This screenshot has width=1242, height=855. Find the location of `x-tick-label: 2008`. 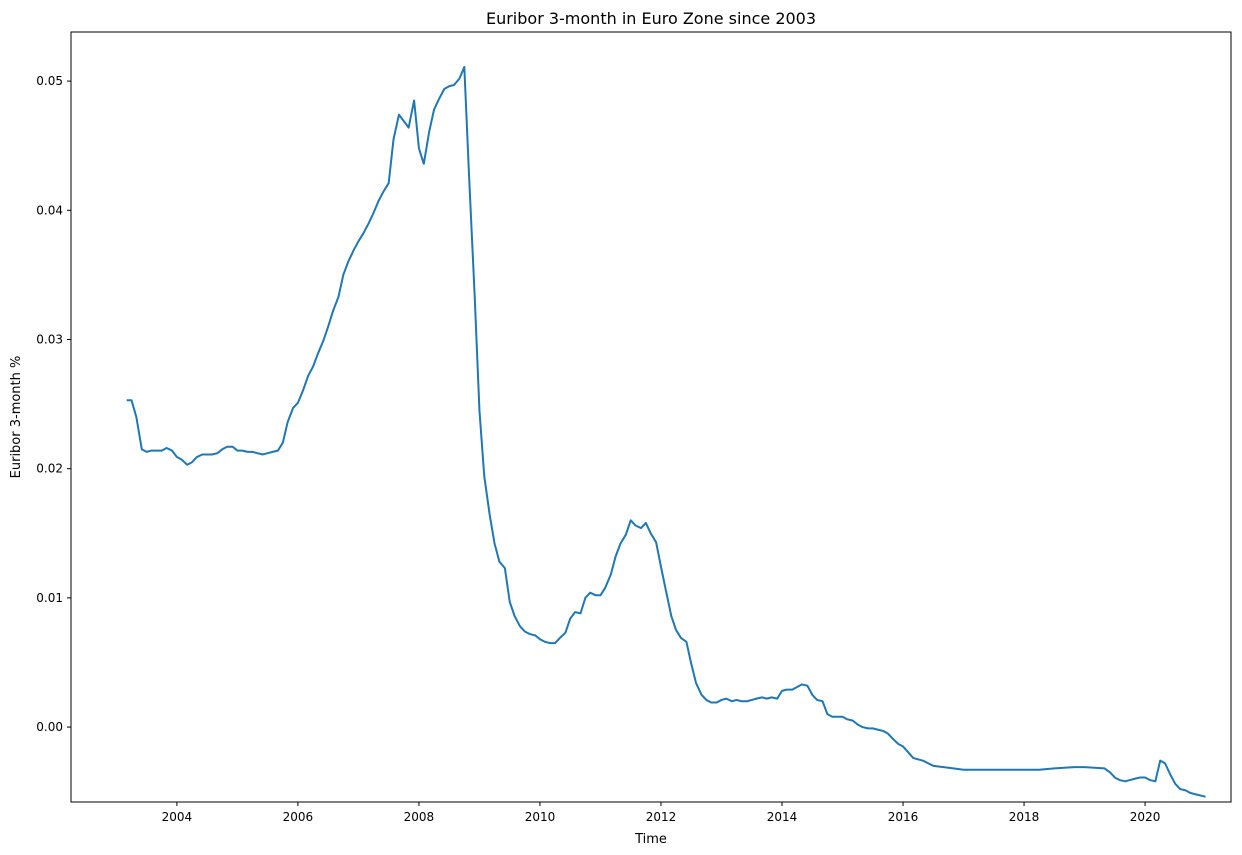

x-tick-label: 2008 is located at coordinates (419, 817).